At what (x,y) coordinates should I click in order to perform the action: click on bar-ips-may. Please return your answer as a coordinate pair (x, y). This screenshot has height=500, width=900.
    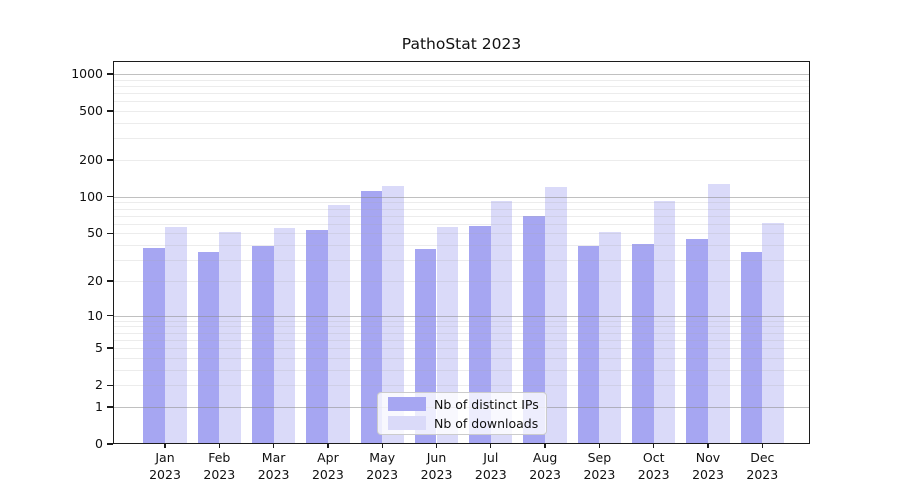
    Looking at the image, I should click on (371, 317).